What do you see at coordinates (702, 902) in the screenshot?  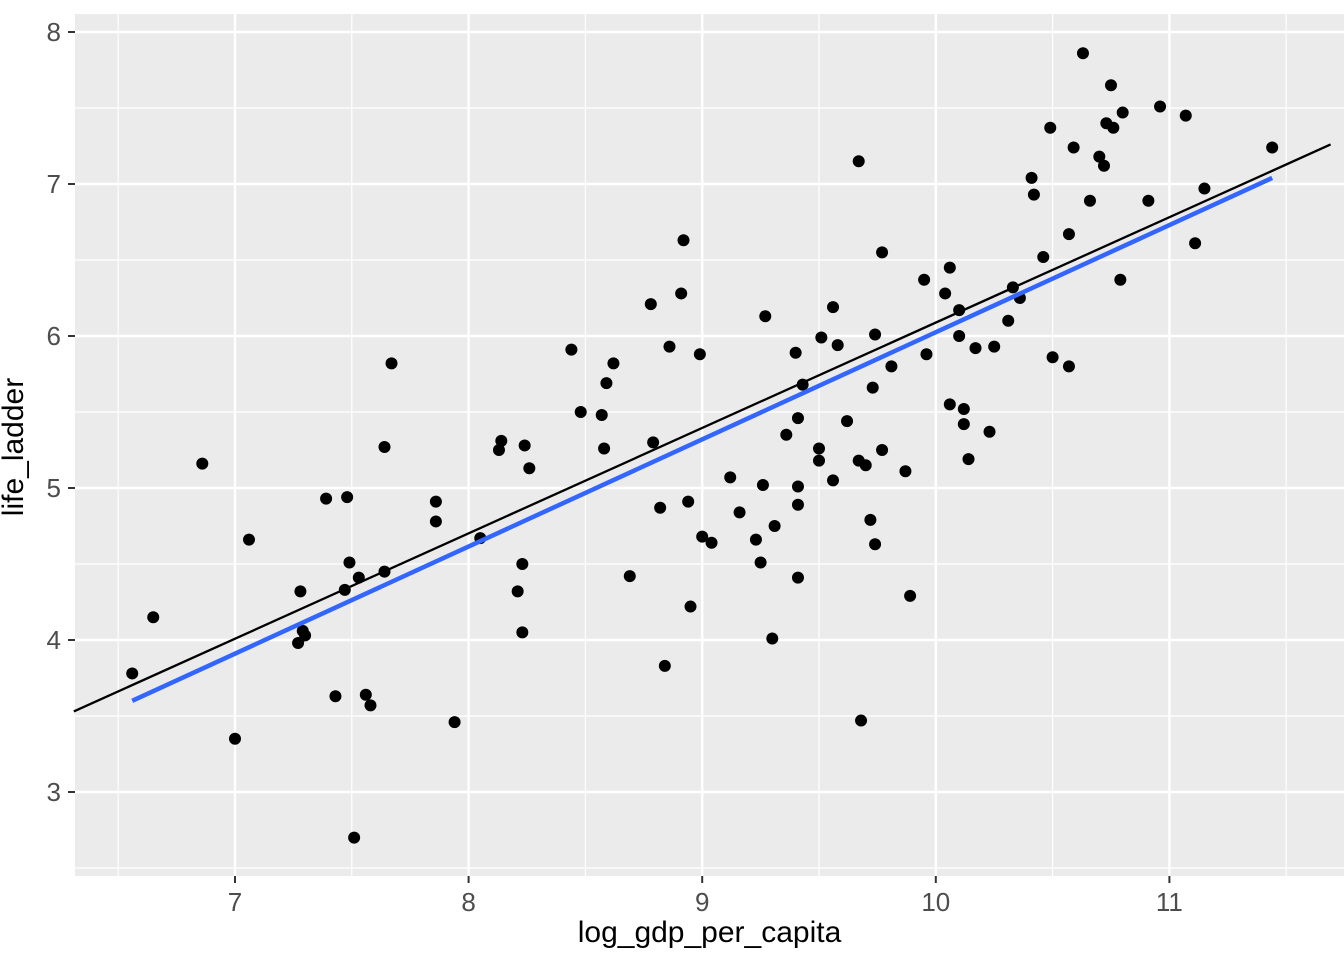 I see `x-tick-label: 9` at bounding box center [702, 902].